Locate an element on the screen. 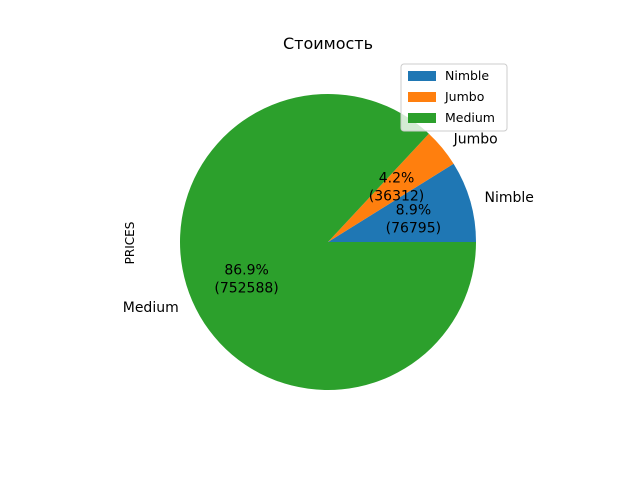  legend-label-nimble: Nimble is located at coordinates (467, 75).